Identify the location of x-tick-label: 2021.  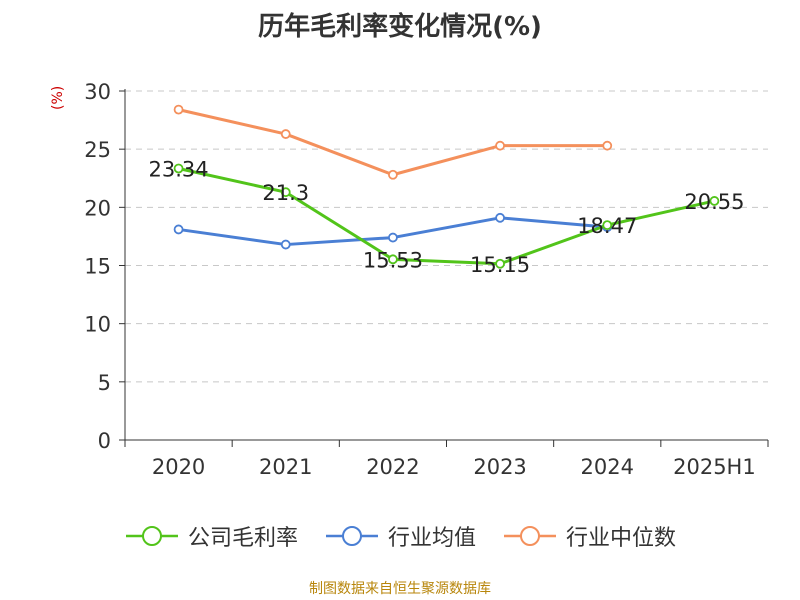
(285, 467).